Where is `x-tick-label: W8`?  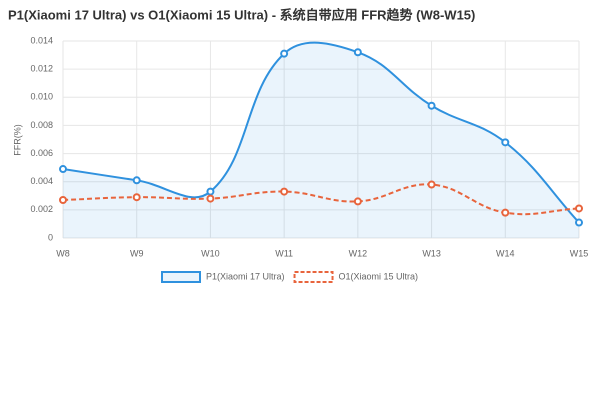 x-tick-label: W8 is located at coordinates (63, 253).